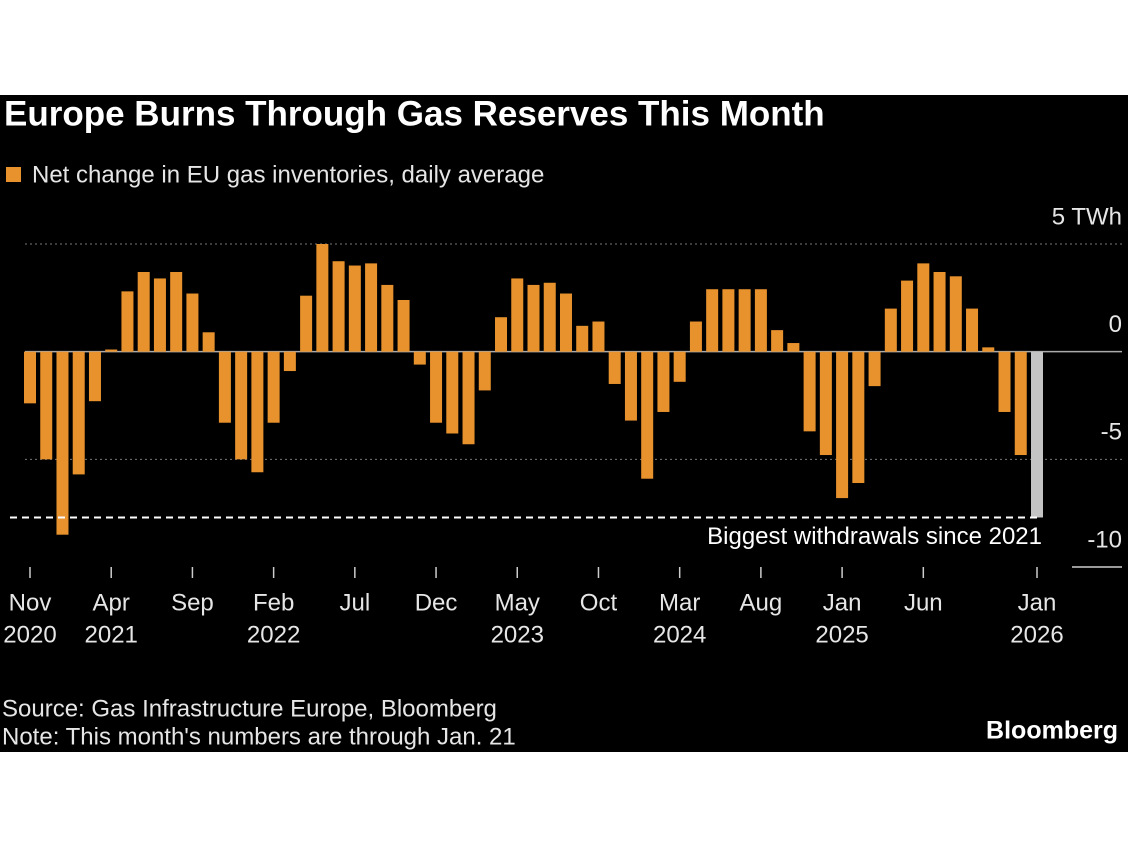 The width and height of the screenshot is (1128, 846). Describe the element at coordinates (111, 634) in the screenshot. I see `x-year-label: 2021` at that location.